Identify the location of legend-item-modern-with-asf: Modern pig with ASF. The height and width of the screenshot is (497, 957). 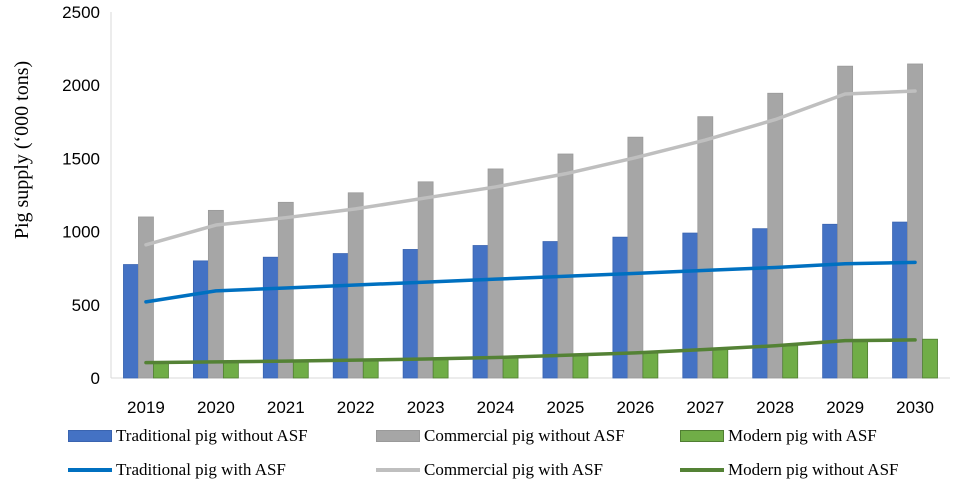
(778, 436).